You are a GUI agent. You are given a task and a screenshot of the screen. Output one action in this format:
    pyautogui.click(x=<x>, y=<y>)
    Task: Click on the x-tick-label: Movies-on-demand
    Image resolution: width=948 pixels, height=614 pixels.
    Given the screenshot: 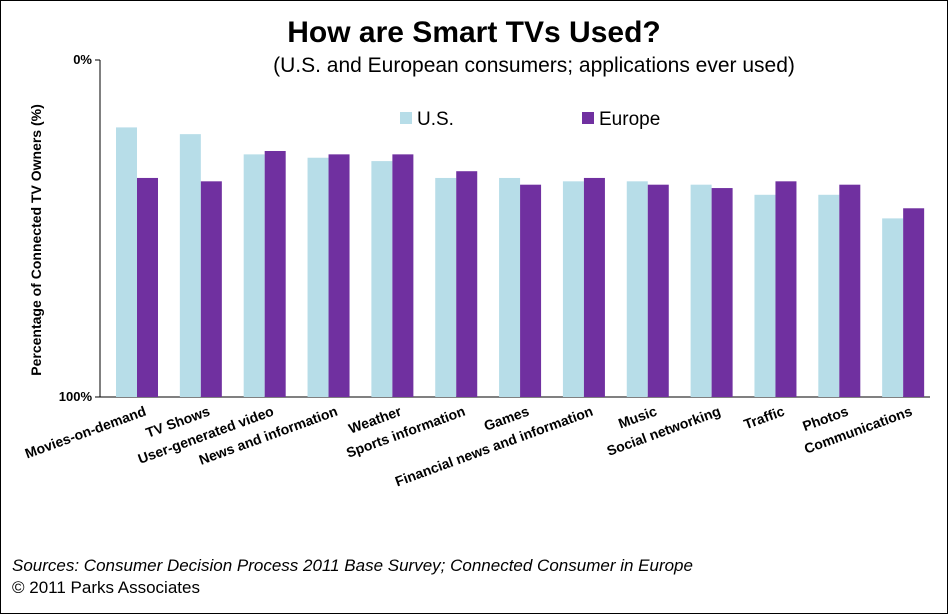 What is the action you would take?
    pyautogui.click(x=85, y=432)
    